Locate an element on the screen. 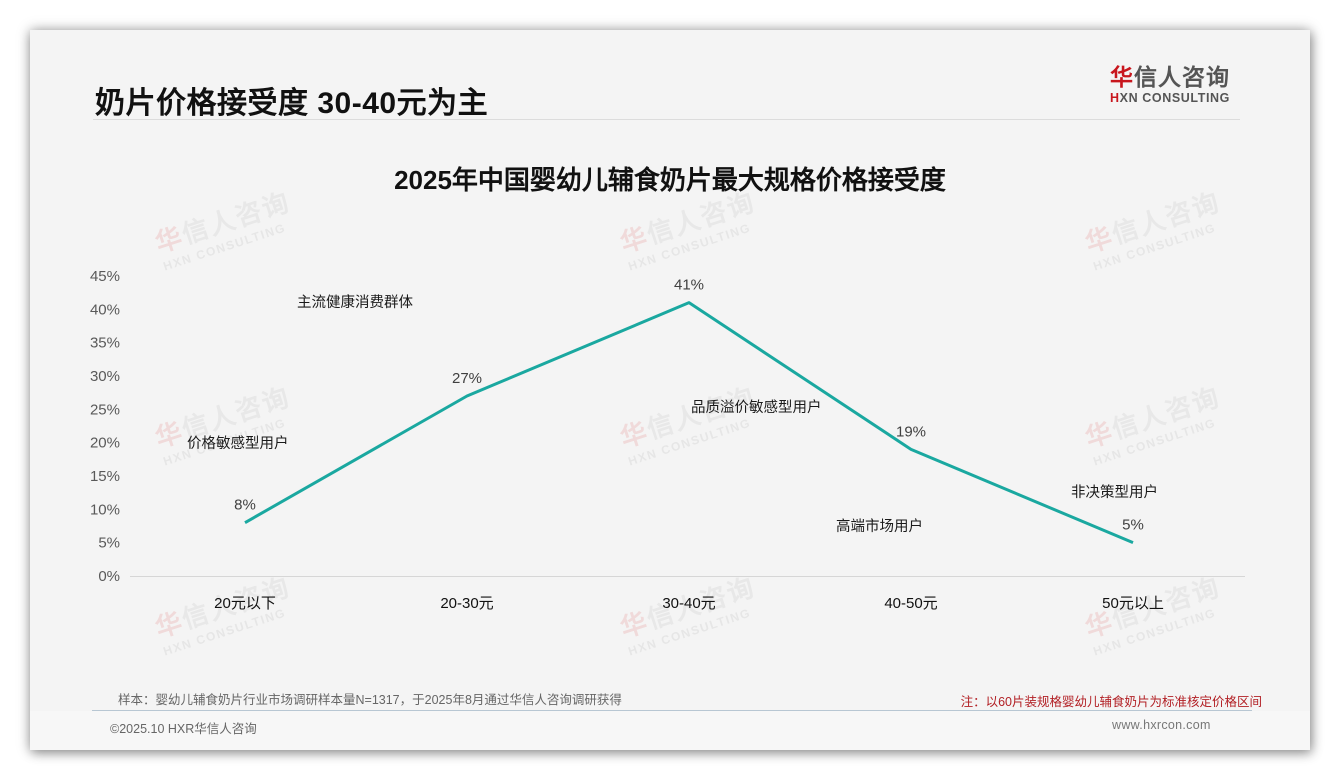  x-tick-label: 20-30元 is located at coordinates (466, 603).